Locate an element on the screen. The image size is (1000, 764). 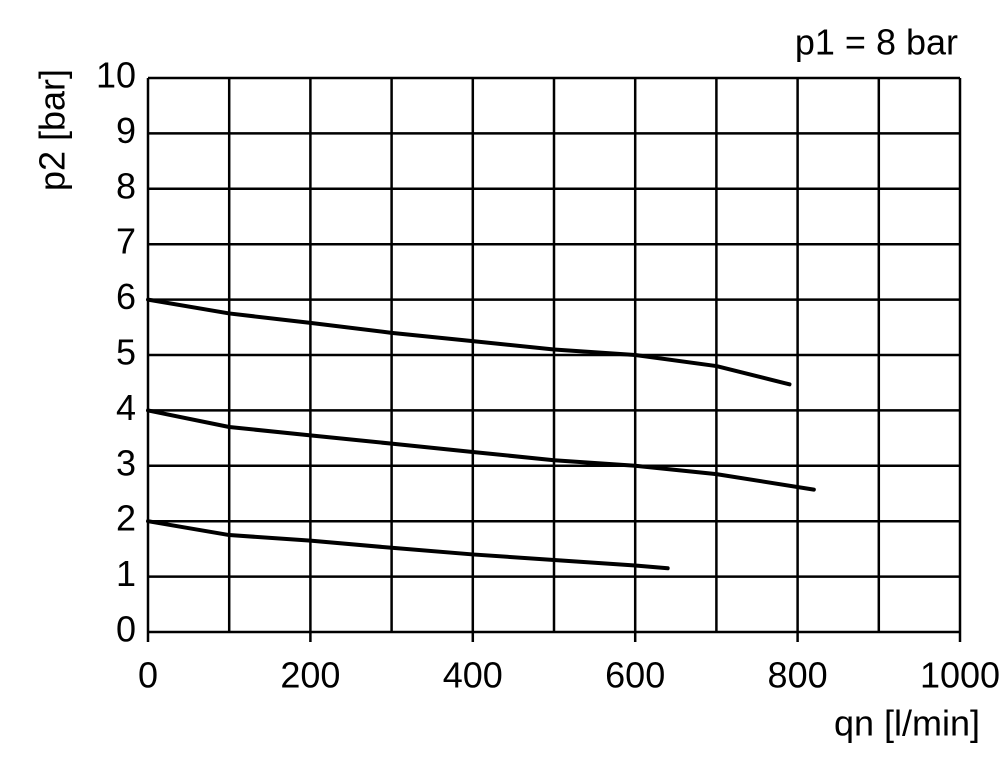
y-tick-label: 8 is located at coordinates (126, 185).